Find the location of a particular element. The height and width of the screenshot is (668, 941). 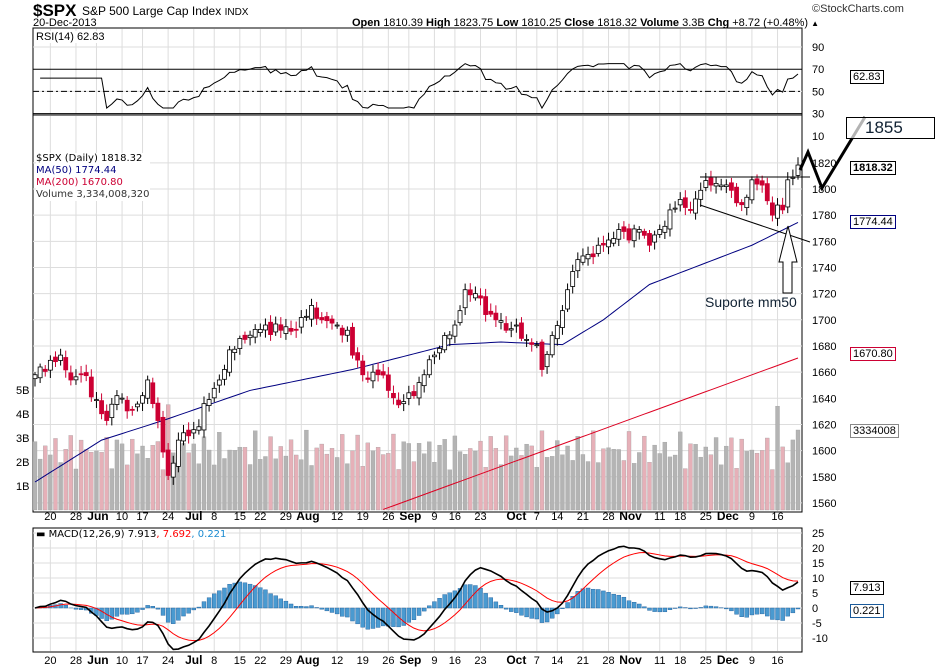

macd-tick-label: 5 is located at coordinates (815, 594).